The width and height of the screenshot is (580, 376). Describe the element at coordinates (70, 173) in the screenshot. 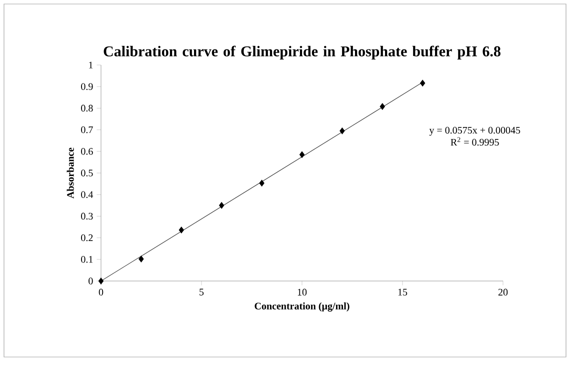

I see `y-axis-title: Absorbance` at that location.